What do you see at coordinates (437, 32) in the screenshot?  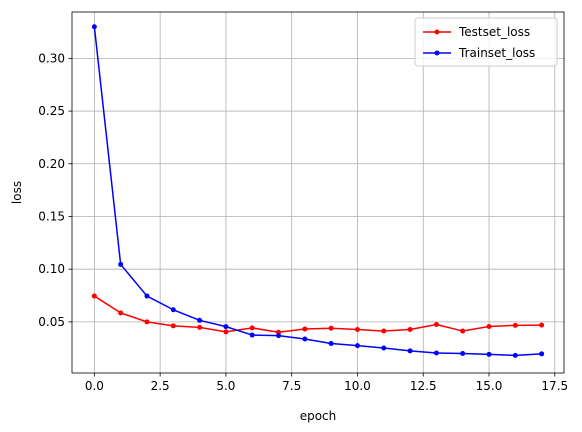 I see `legend-marker-testset` at bounding box center [437, 32].